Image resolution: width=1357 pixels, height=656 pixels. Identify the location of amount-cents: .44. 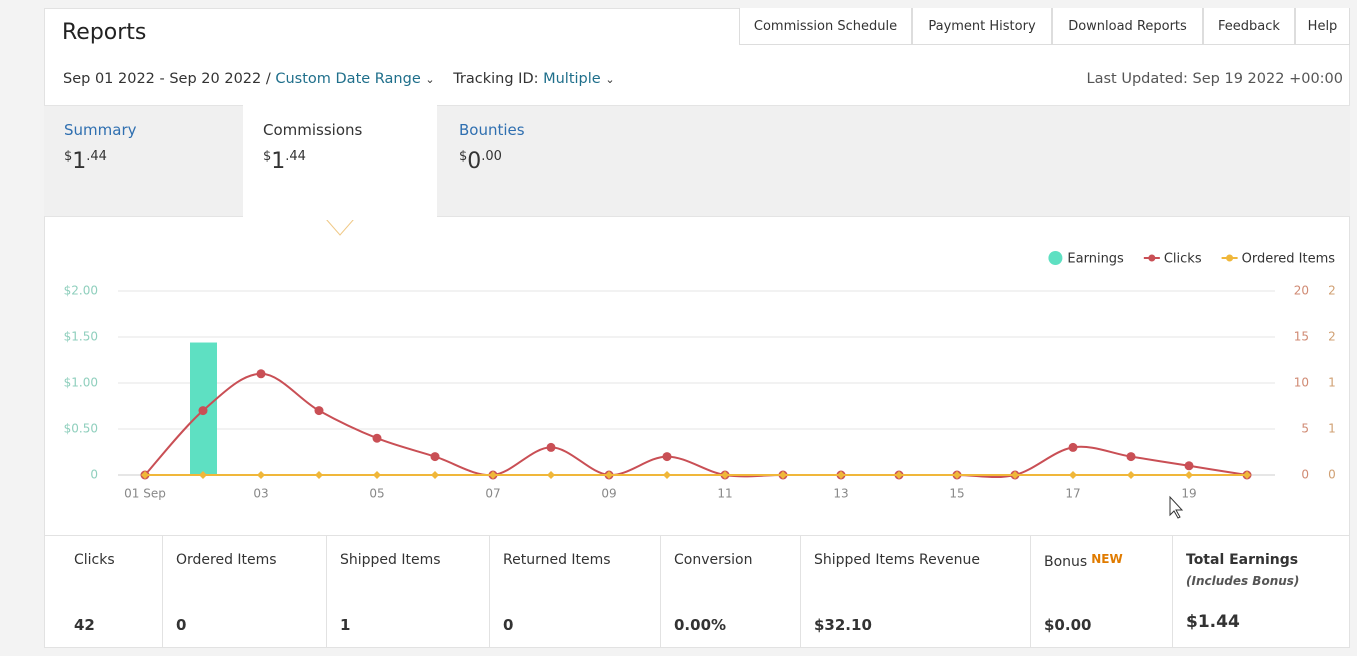
(96, 156).